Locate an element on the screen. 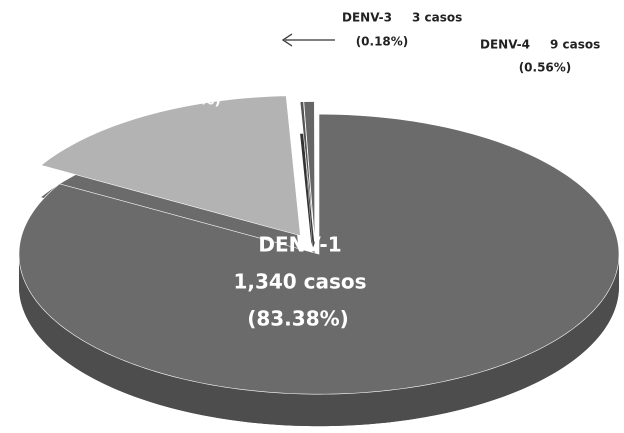  slice-percent: (0.56%) is located at coordinates (545, 68).